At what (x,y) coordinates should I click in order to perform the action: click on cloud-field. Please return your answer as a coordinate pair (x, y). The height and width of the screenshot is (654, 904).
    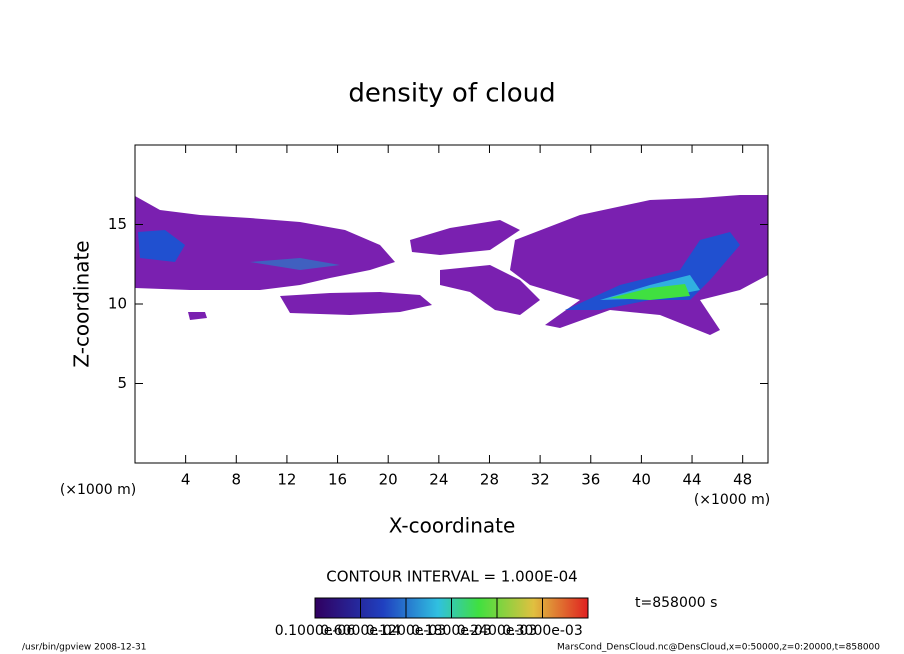
    Looking at the image, I should click on (451, 265).